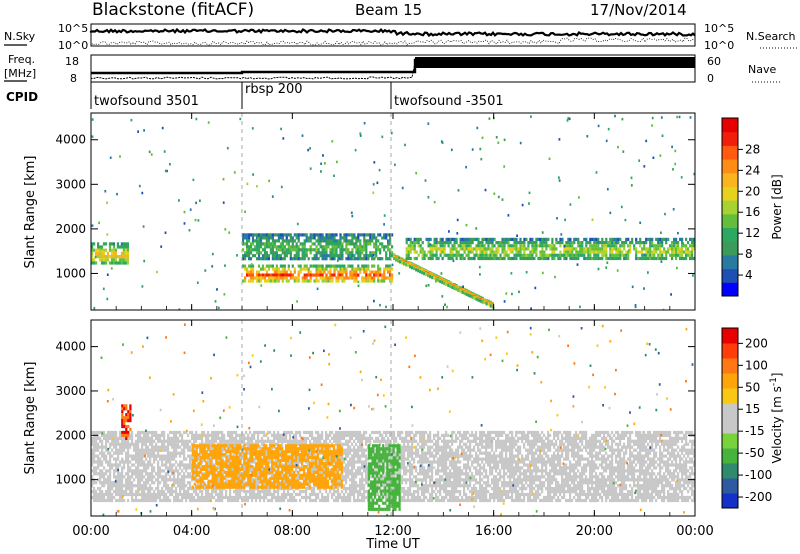 The height and width of the screenshot is (554, 800). What do you see at coordinates (449, 101) in the screenshot?
I see `cpid-segment-3: twofsound -3501` at bounding box center [449, 101].